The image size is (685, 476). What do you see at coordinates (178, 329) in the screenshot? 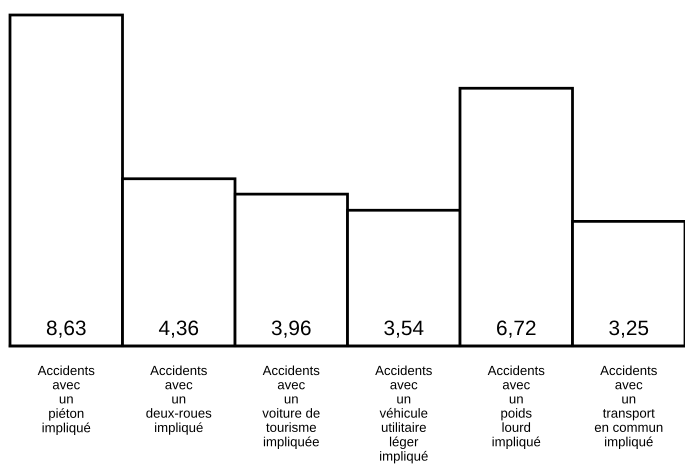
I see `data-label: 4,36` at bounding box center [178, 329].